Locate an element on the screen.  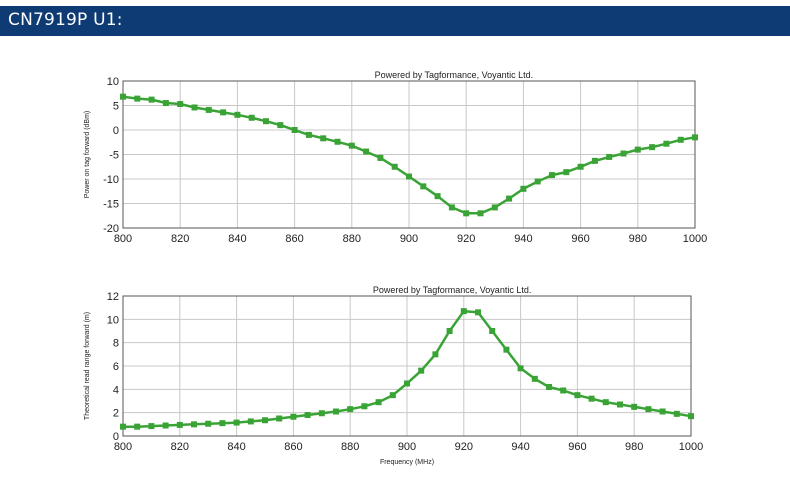
y-tick-label: -20 is located at coordinates (111, 229).